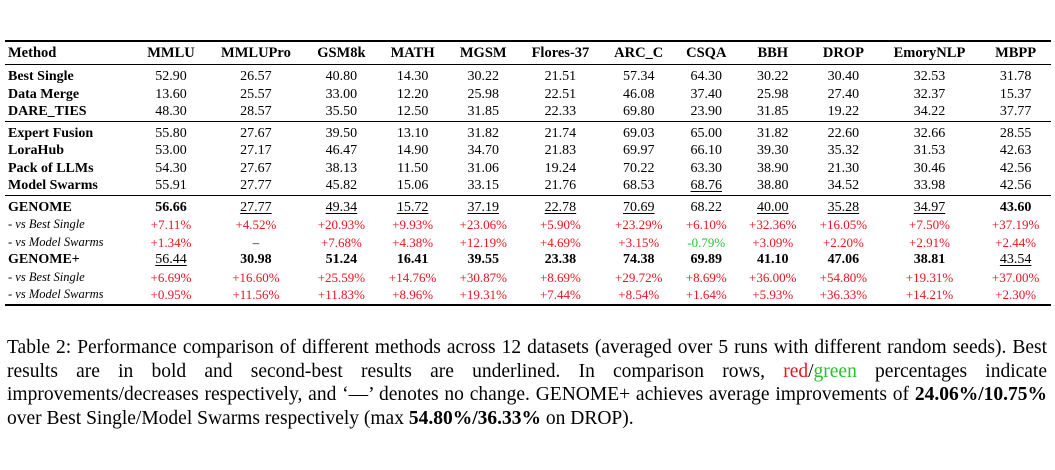 The image size is (1055, 470). What do you see at coordinates (638, 185) in the screenshot?
I see `score-cell: 68.53` at bounding box center [638, 185].